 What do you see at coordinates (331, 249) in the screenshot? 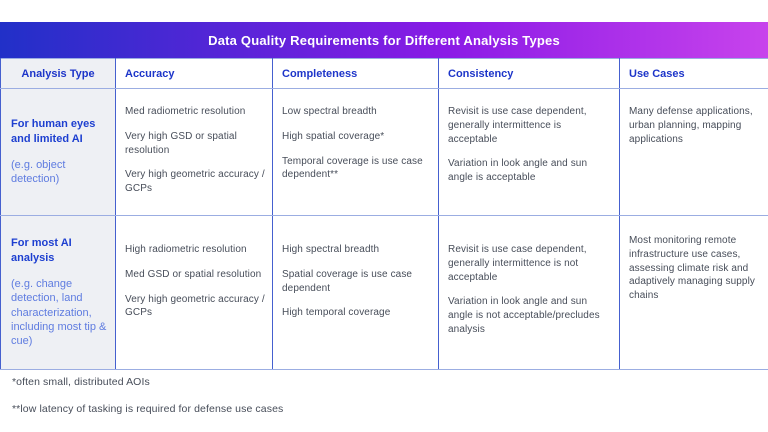
I see `cell-paragraph: High spectral breadth` at bounding box center [331, 249].